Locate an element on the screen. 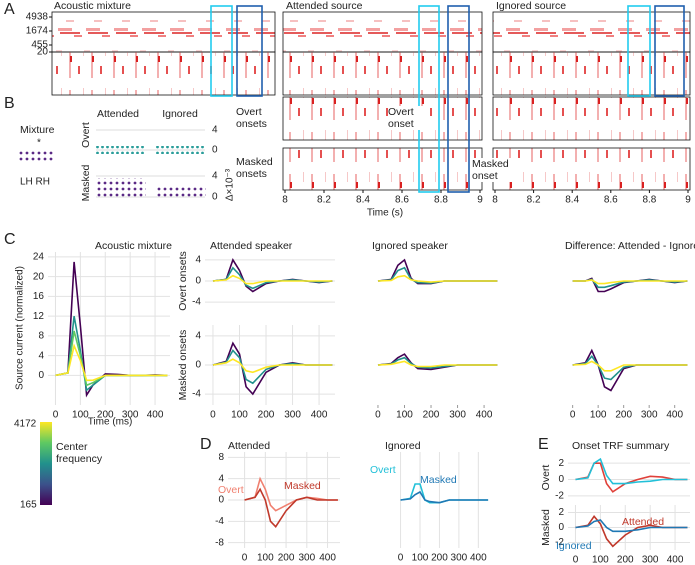 The width and height of the screenshot is (695, 565). x-axis-label: Time (ms) is located at coordinates (110, 422).